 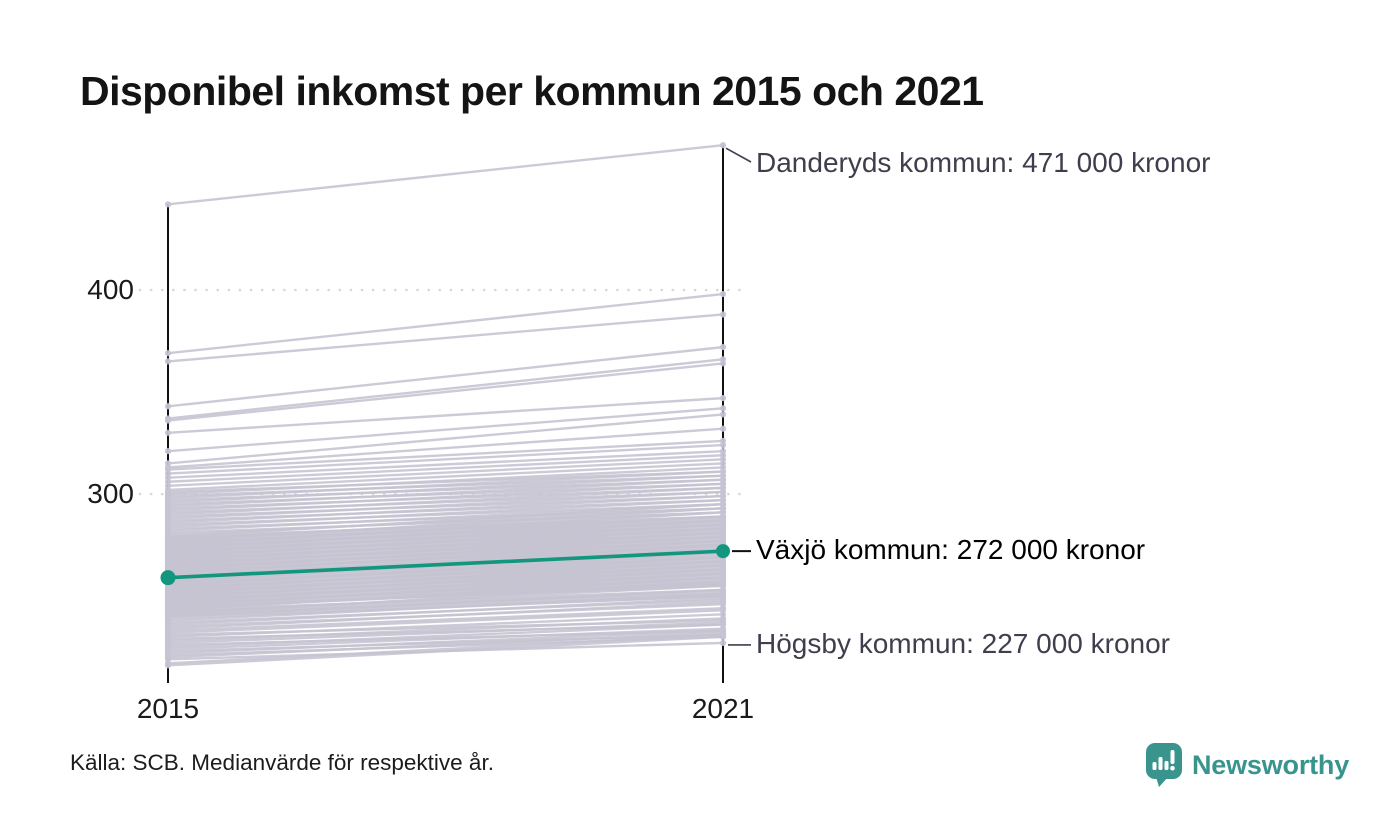 What do you see at coordinates (983, 163) in the screenshot?
I see `annotation-danderyd: Danderyds kommun: 471 000 kronor` at bounding box center [983, 163].